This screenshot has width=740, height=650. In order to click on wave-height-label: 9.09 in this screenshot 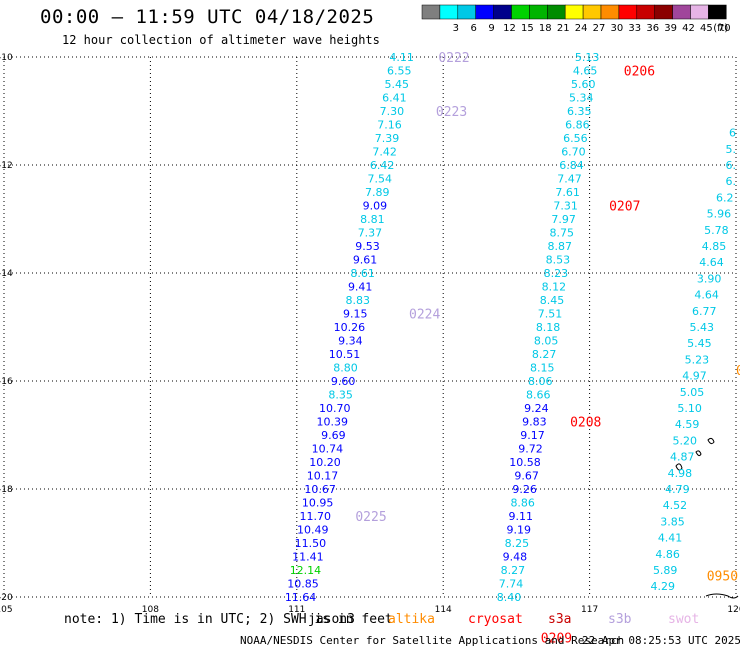, I will do `click(375, 206)`.